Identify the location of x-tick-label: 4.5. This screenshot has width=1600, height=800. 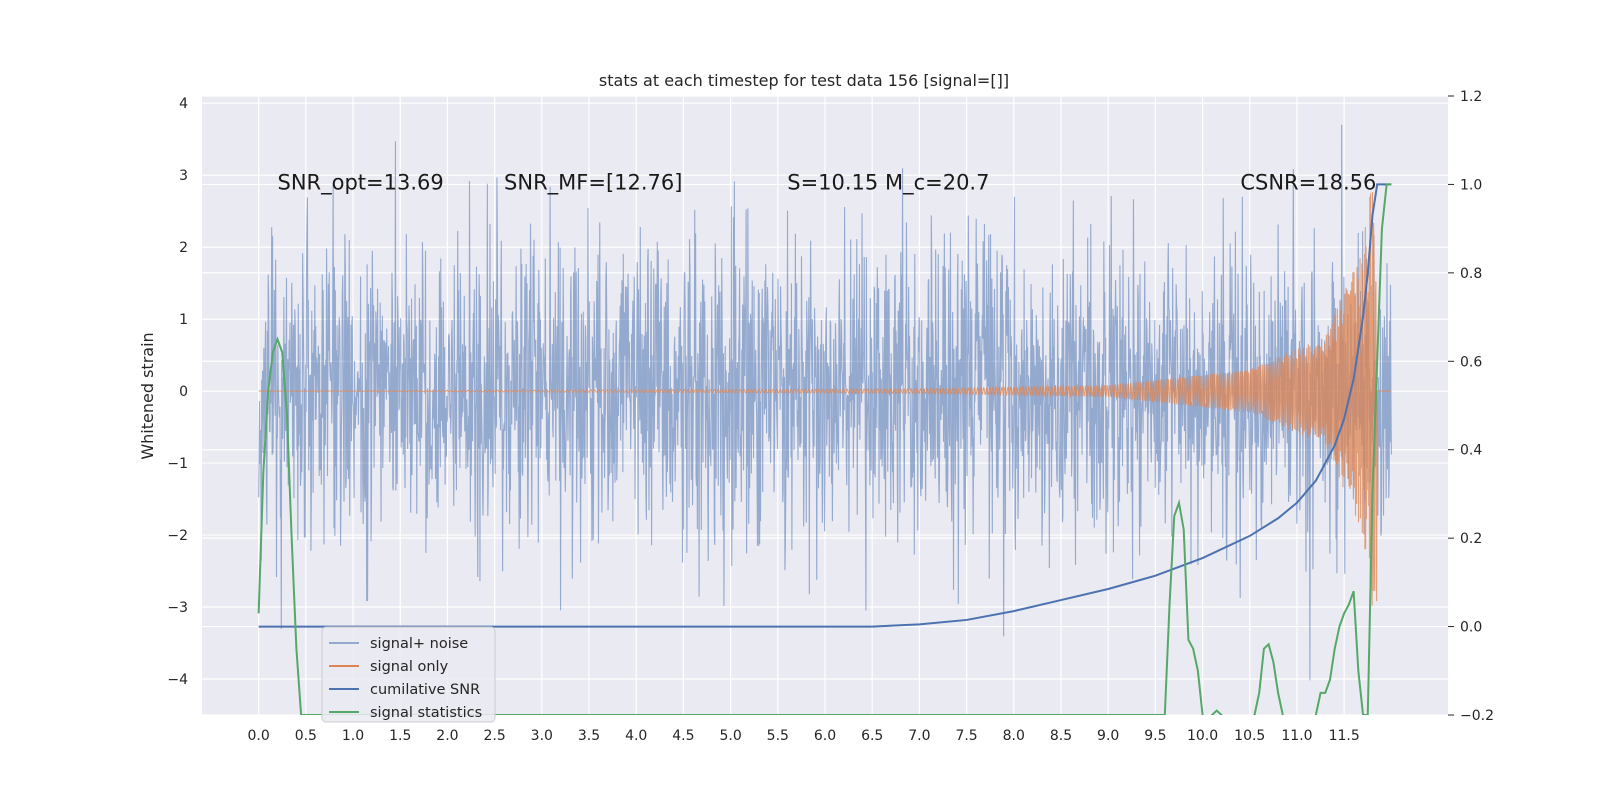
(683, 736).